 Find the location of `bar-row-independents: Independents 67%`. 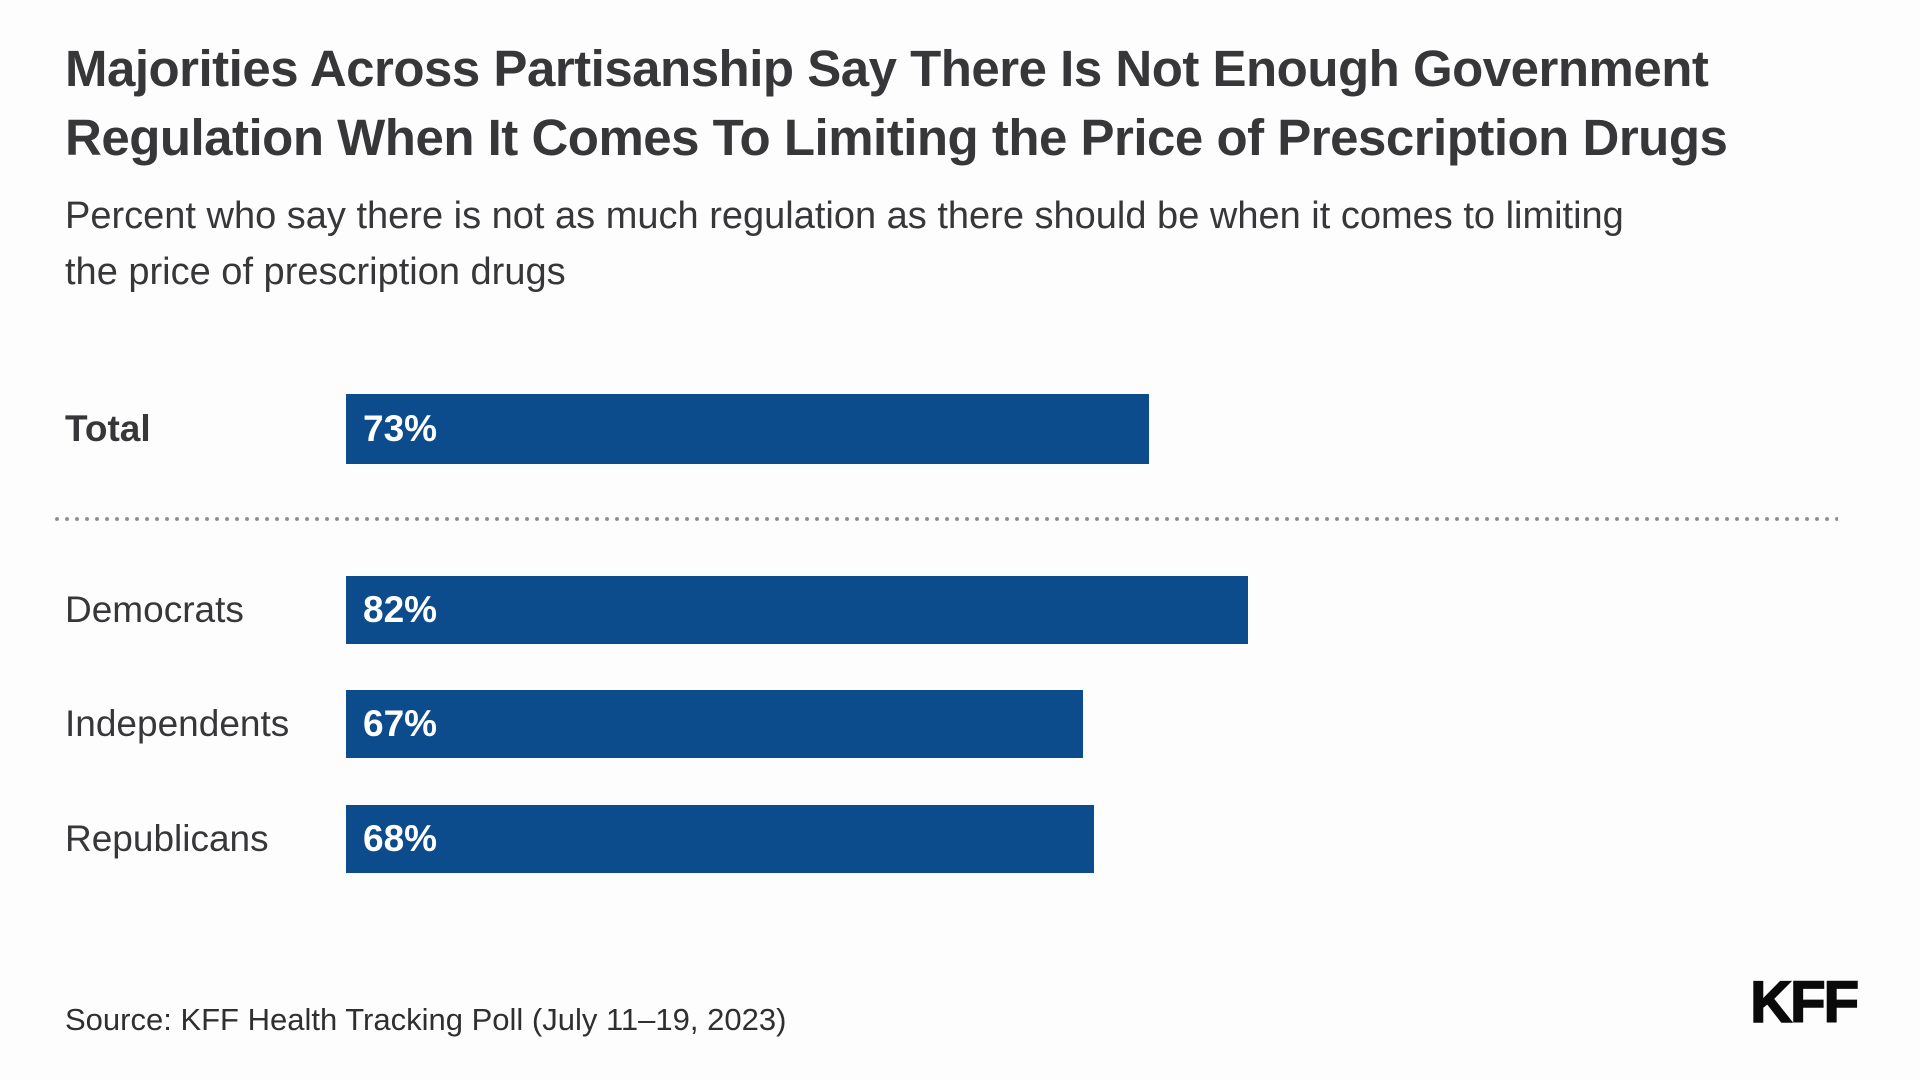

bar-row-independents: Independents 67% is located at coordinates (960, 724).